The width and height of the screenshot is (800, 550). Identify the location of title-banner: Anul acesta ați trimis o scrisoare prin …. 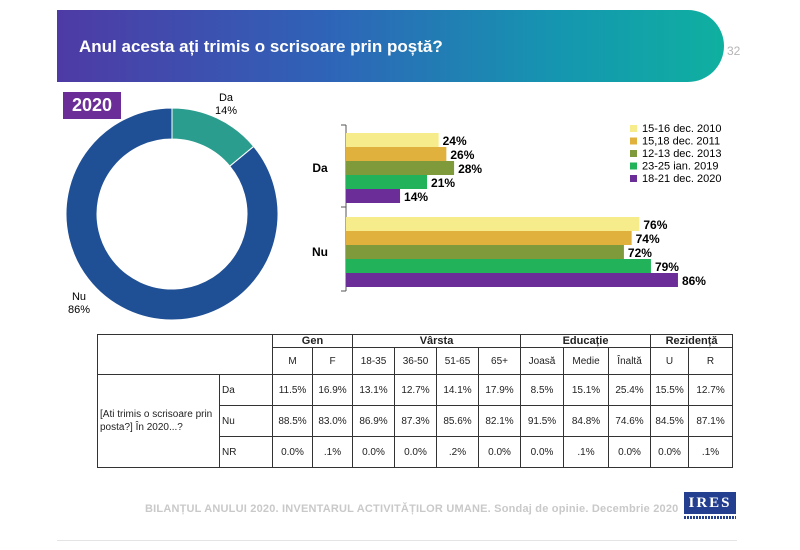
(390, 46).